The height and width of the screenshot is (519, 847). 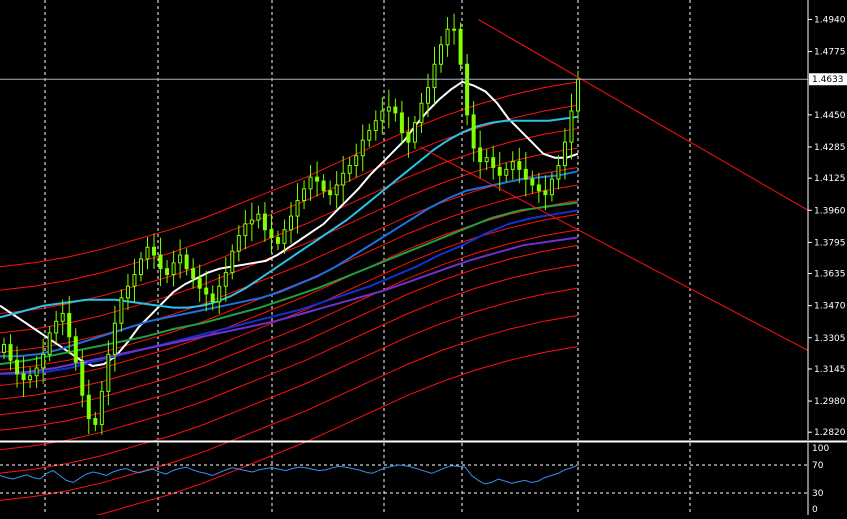 What do you see at coordinates (830, 275) in the screenshot?
I see `price-tick-label-7: 1.3635` at bounding box center [830, 275].